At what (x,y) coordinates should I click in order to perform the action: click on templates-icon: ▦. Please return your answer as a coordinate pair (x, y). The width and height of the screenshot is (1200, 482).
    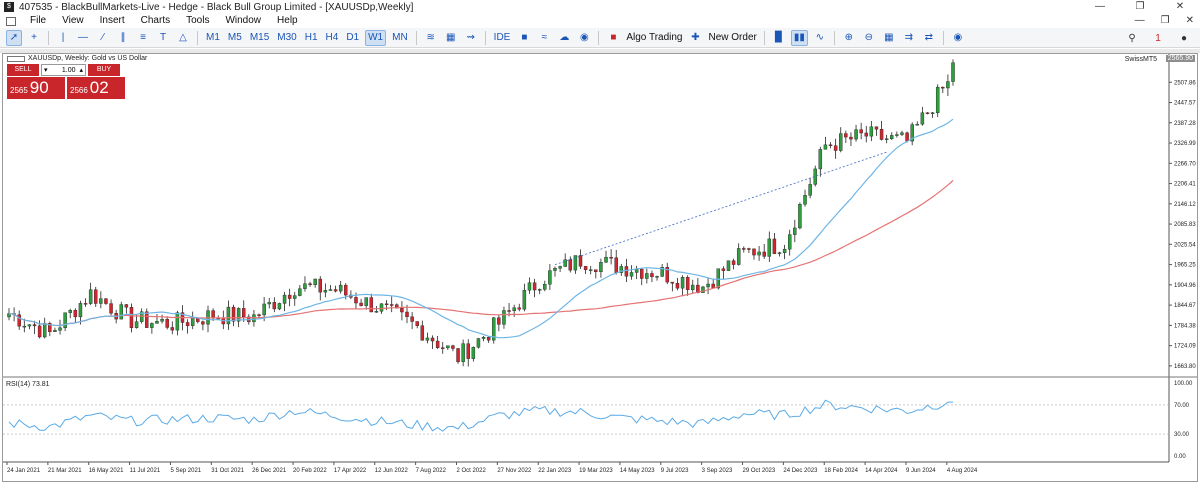
    Looking at the image, I should click on (450, 37).